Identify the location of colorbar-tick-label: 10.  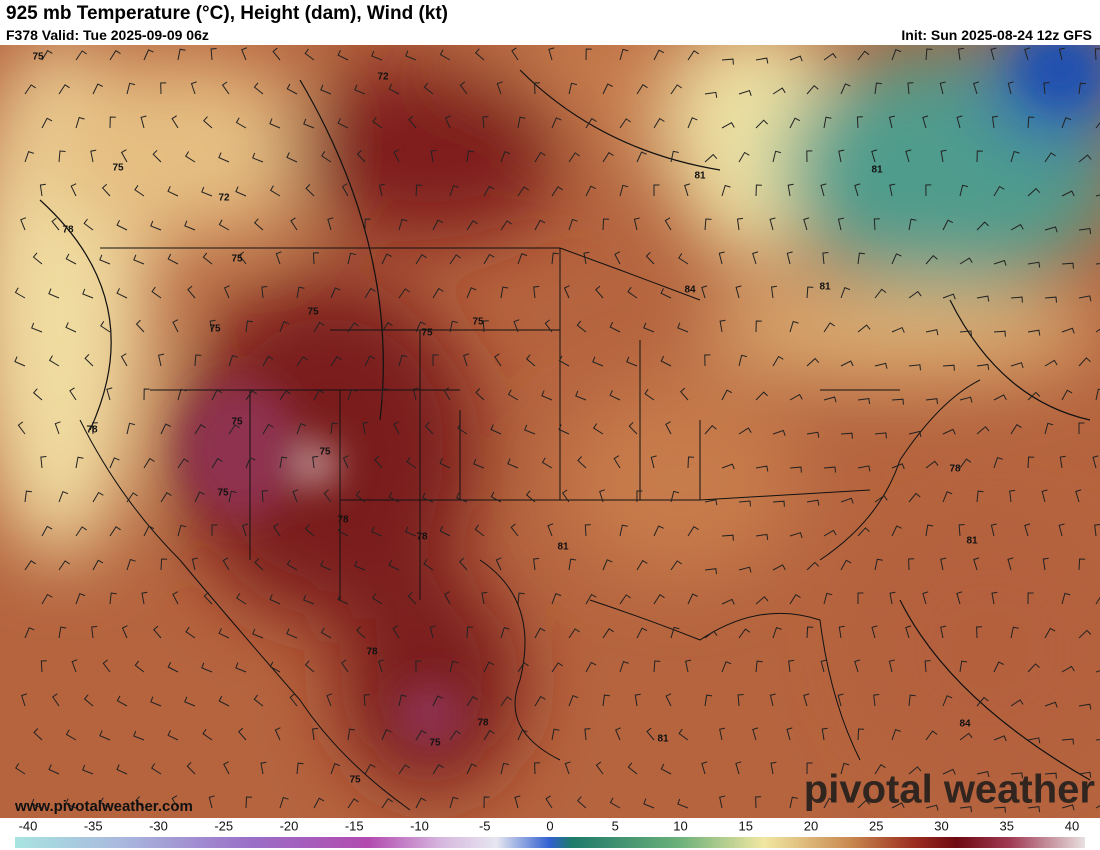
(680, 825).